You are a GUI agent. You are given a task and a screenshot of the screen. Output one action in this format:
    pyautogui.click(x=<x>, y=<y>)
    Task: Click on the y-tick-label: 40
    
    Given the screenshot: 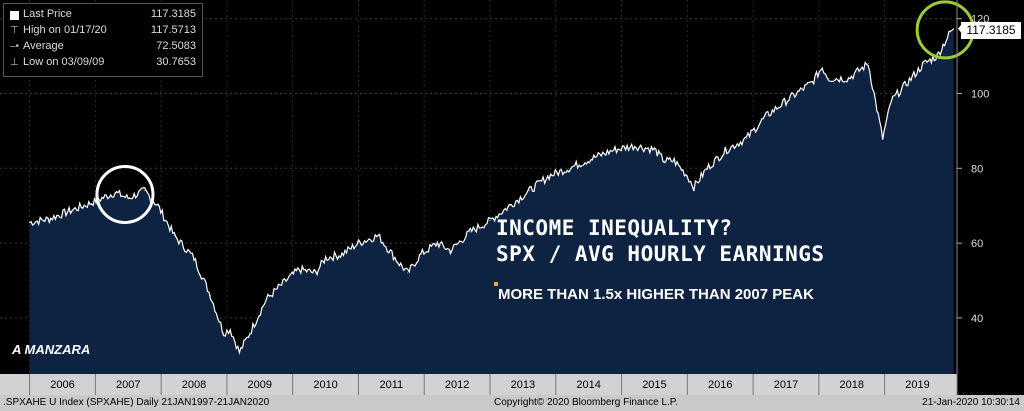 What is the action you would take?
    pyautogui.click(x=977, y=319)
    